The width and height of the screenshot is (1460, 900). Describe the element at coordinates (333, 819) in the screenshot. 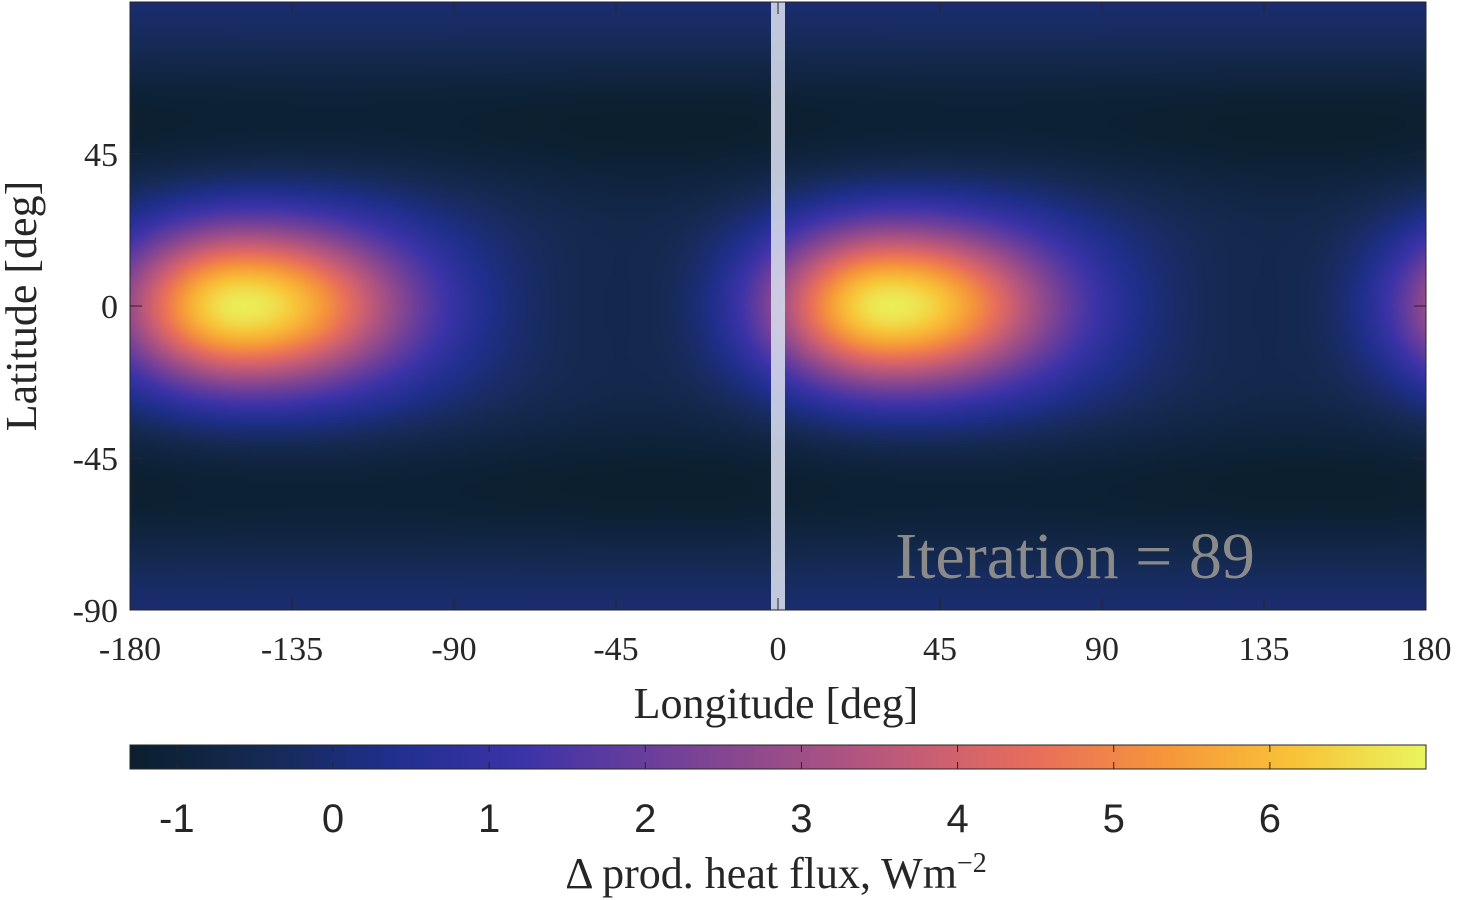

I see `colorbar-tick-label: 0` at that location.